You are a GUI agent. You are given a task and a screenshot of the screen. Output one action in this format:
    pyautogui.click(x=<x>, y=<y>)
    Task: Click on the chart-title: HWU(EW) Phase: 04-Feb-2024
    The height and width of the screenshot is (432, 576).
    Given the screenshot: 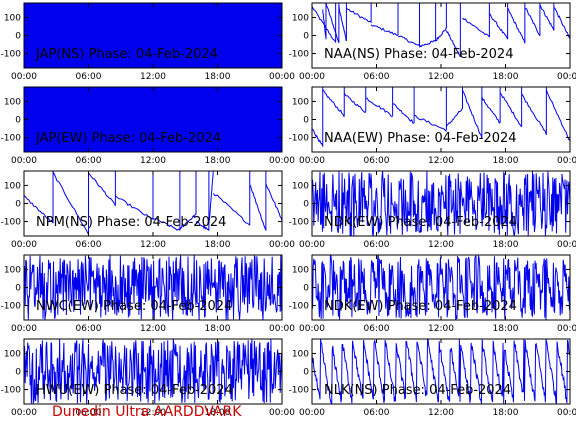 What is the action you would take?
    pyautogui.click(x=134, y=390)
    